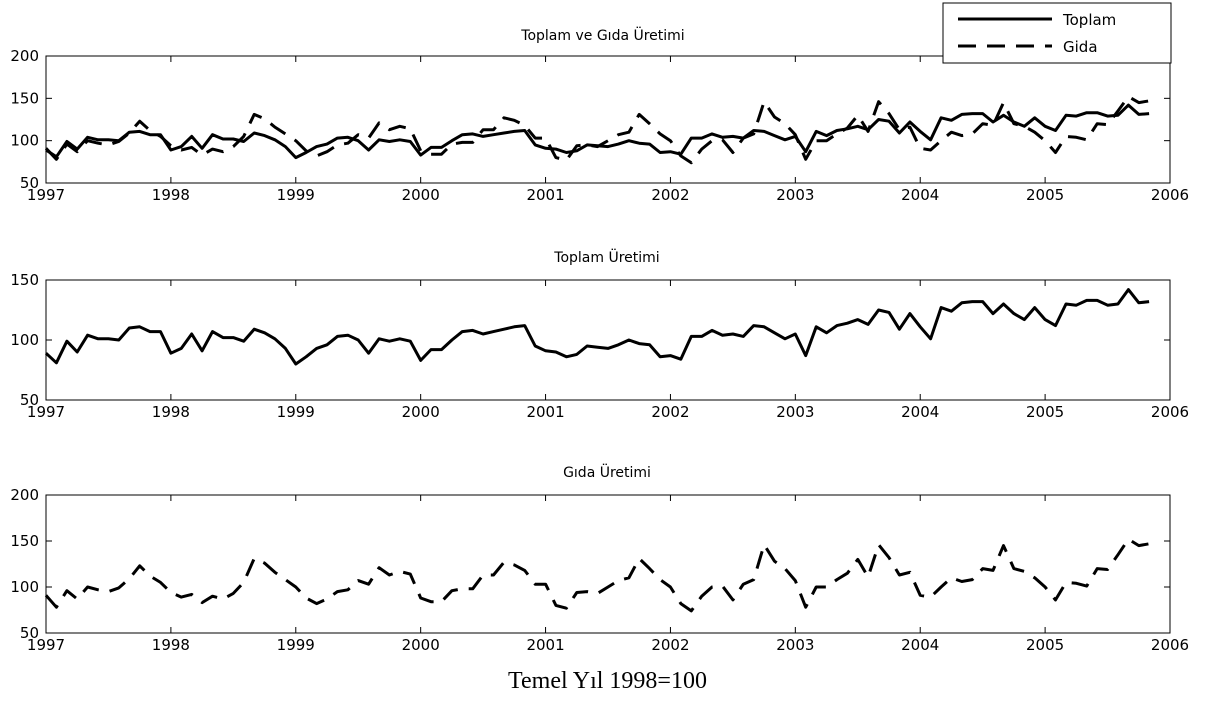  Describe the element at coordinates (597, 327) in the screenshot. I see `series-line-toplam` at that location.